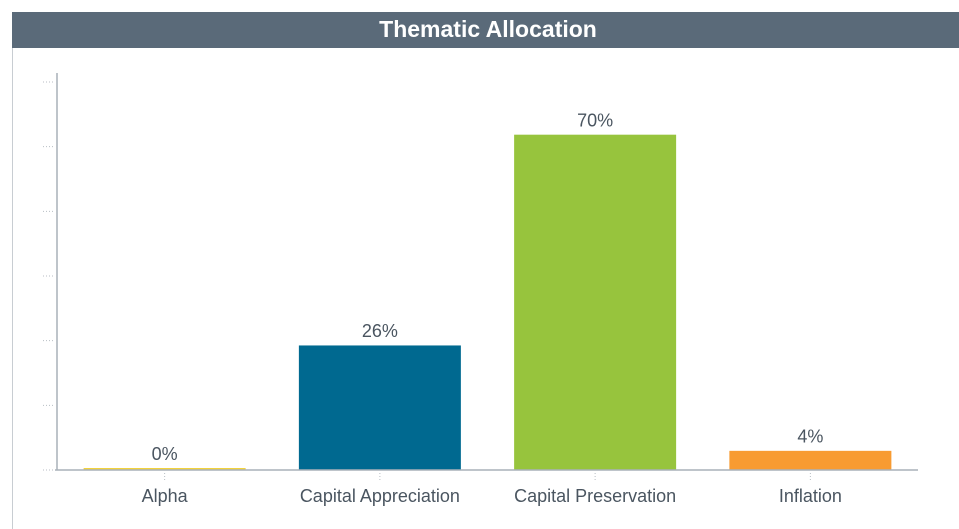  Describe the element at coordinates (810, 437) in the screenshot. I see `value-label: 4%` at that location.